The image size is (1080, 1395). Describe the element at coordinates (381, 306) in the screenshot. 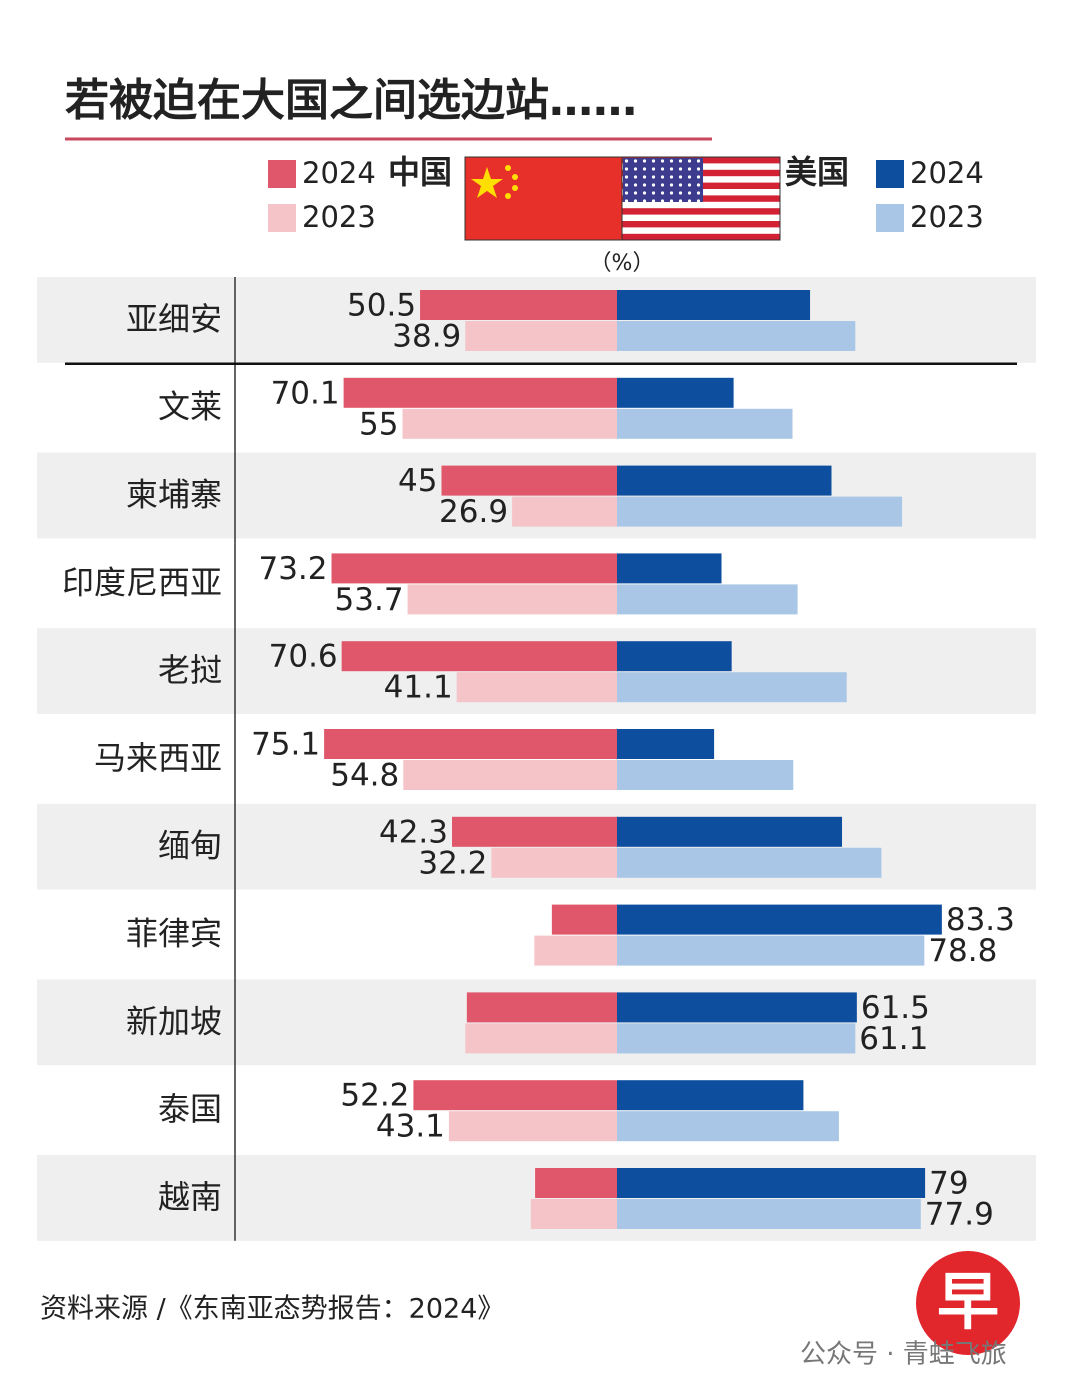

I see `value-label: 50.5` at that location.